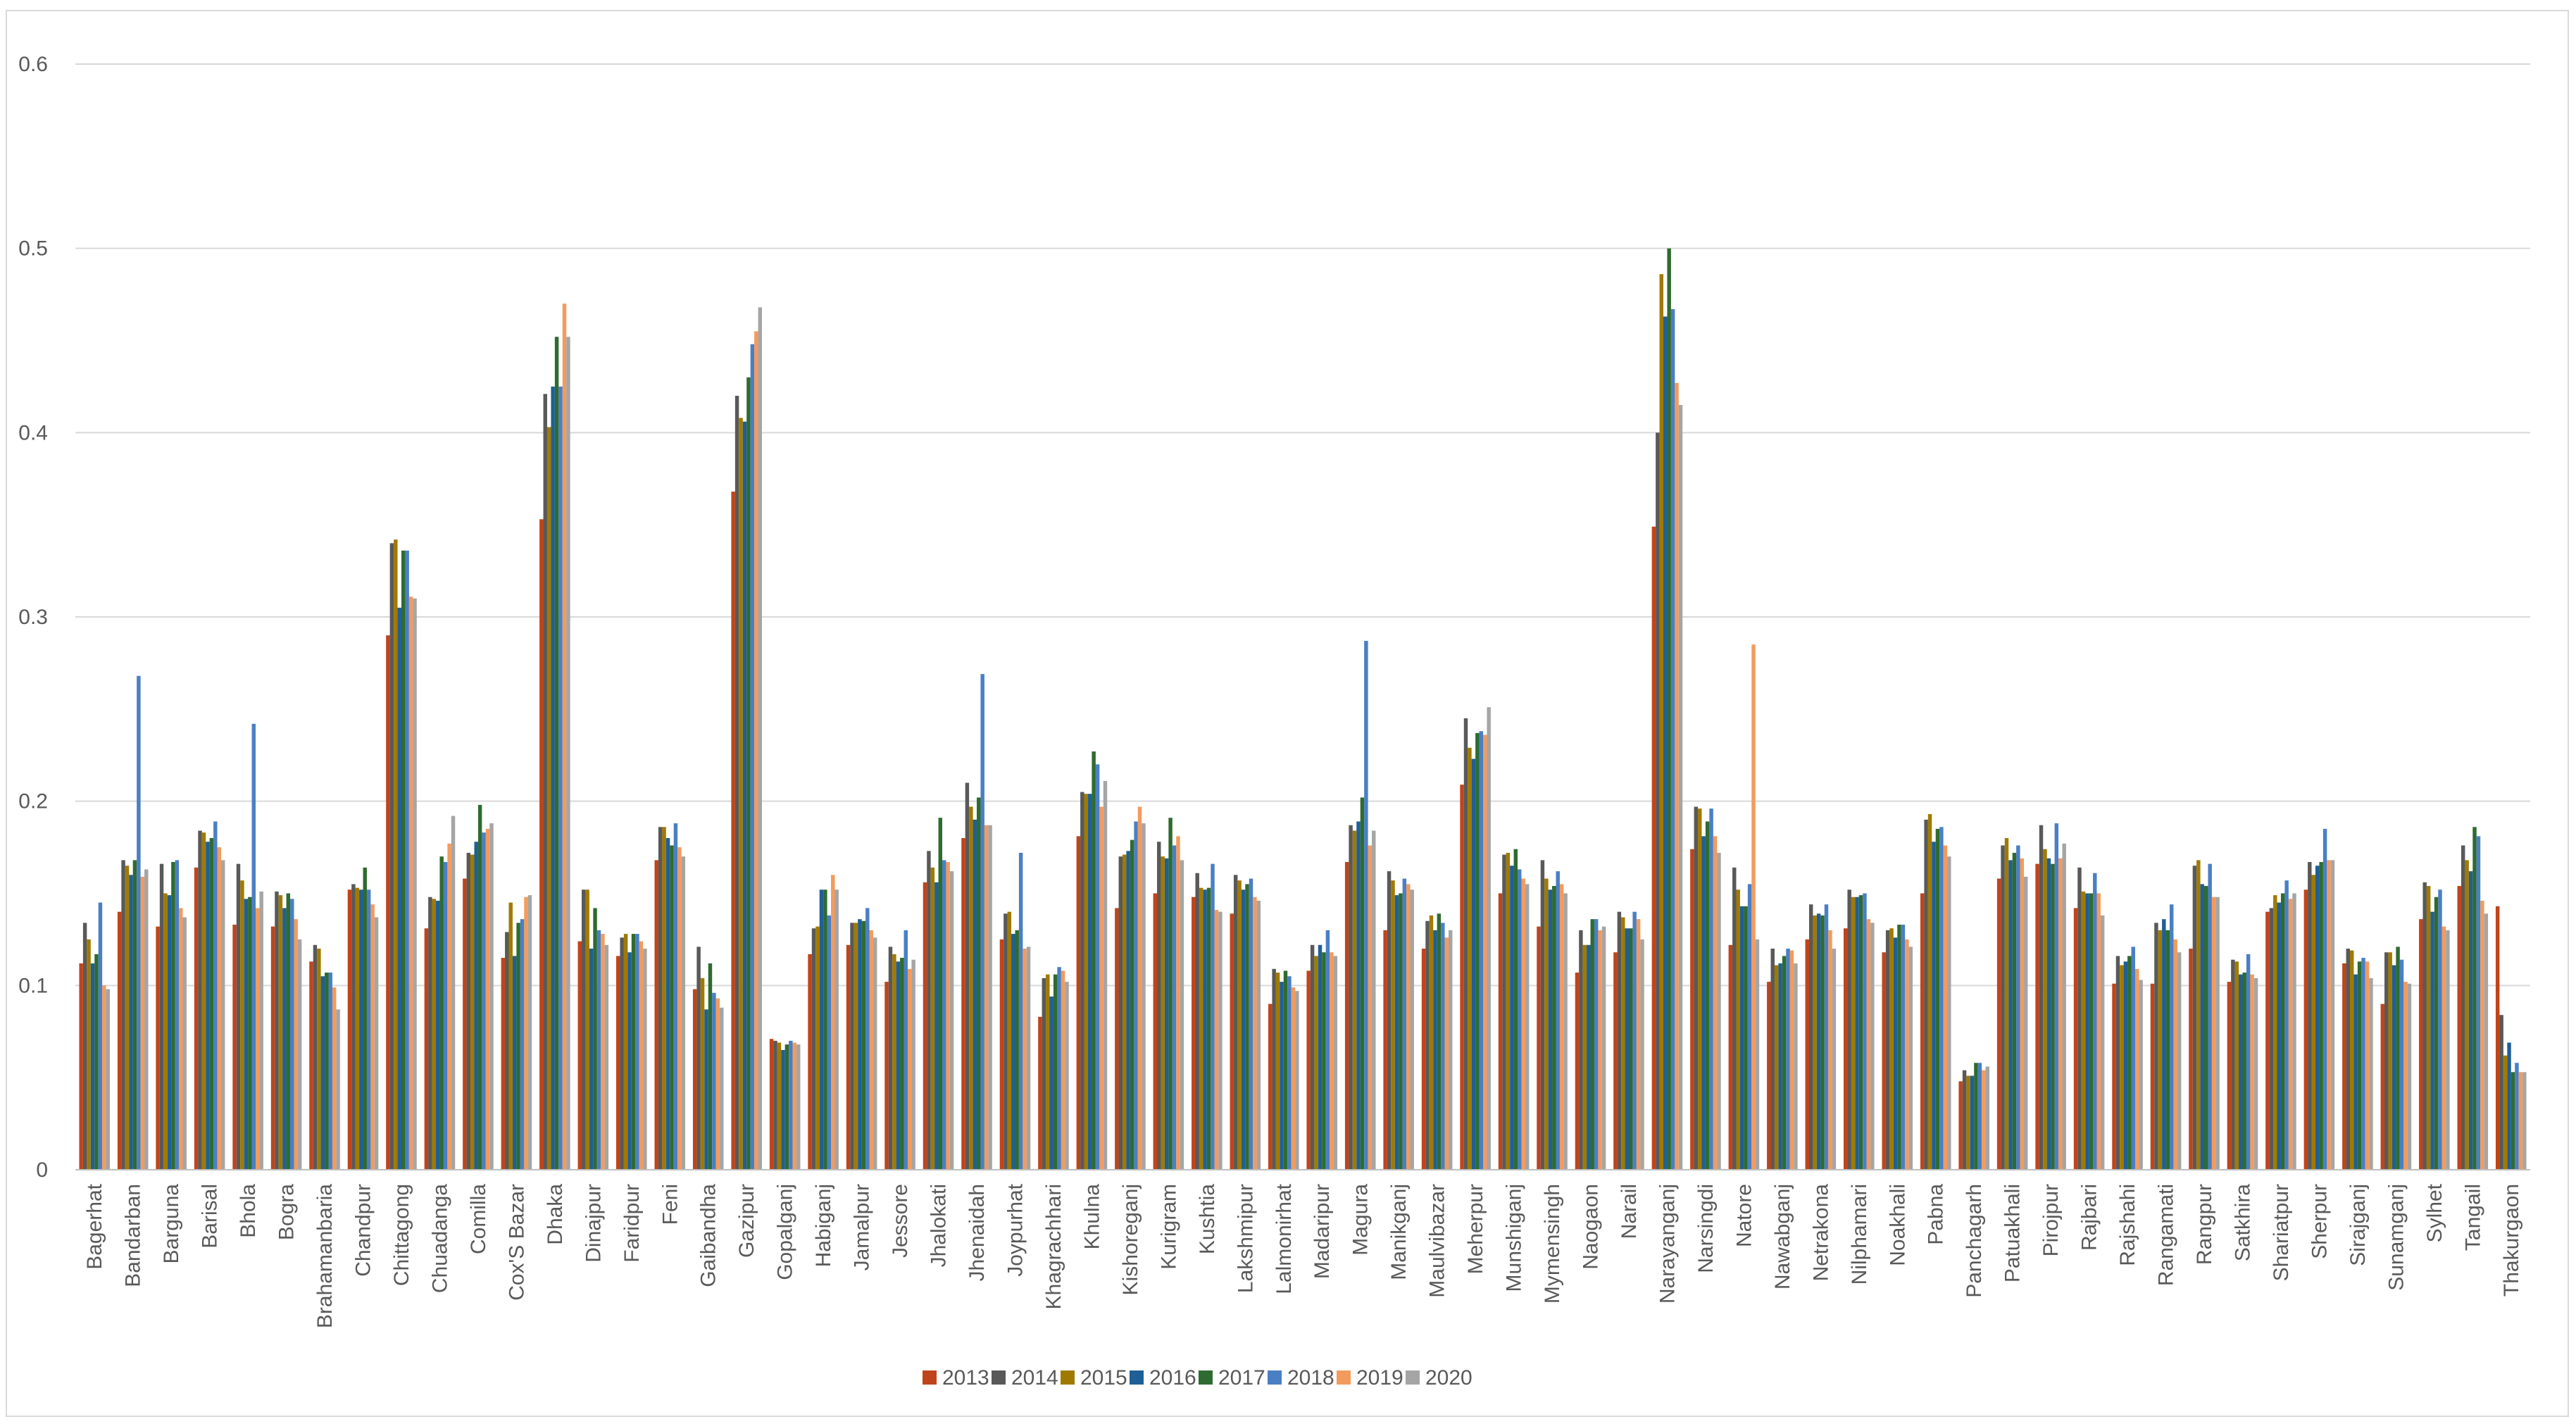 The image size is (2576, 1424). Describe the element at coordinates (2242, 1222) in the screenshot. I see `x-tick-label: Satkhira` at that location.